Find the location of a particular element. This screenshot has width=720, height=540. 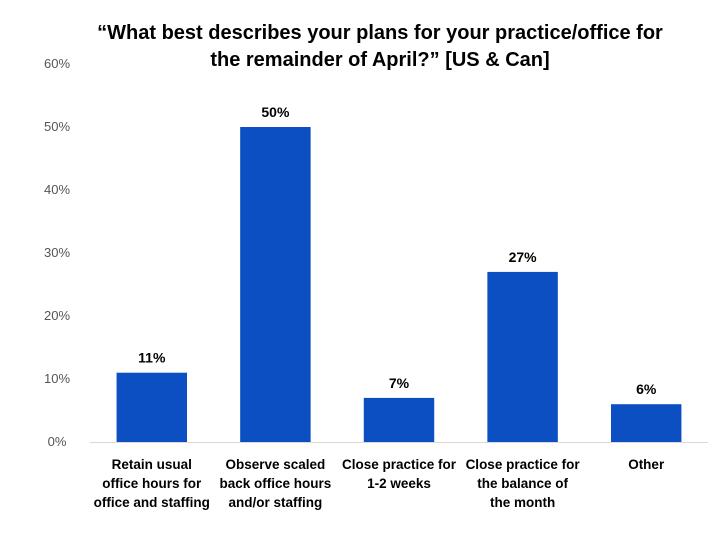

y-tick-label: 40% is located at coordinates (57, 189).